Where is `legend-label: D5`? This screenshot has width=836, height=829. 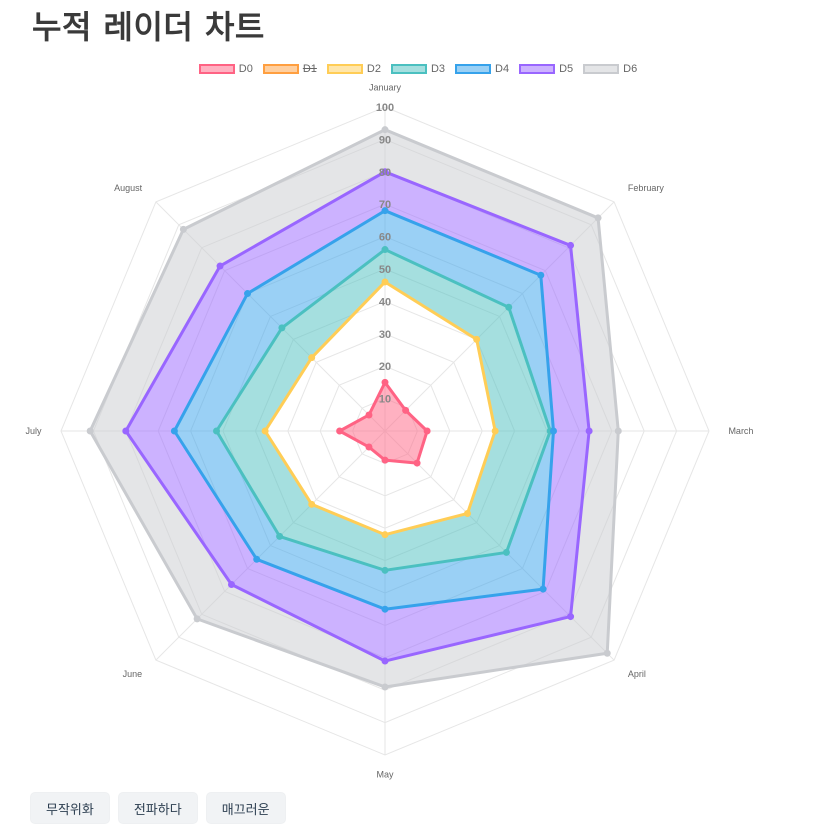 legend-label: D5 is located at coordinates (566, 69).